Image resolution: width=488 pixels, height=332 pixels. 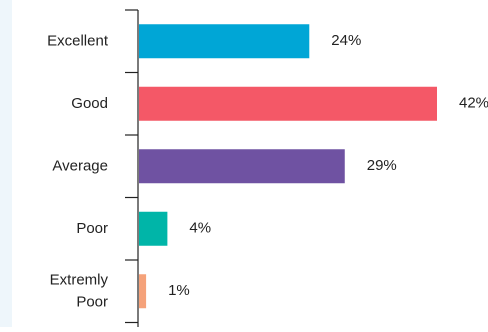 I want to click on category-label-line: Good, so click(x=89, y=103).